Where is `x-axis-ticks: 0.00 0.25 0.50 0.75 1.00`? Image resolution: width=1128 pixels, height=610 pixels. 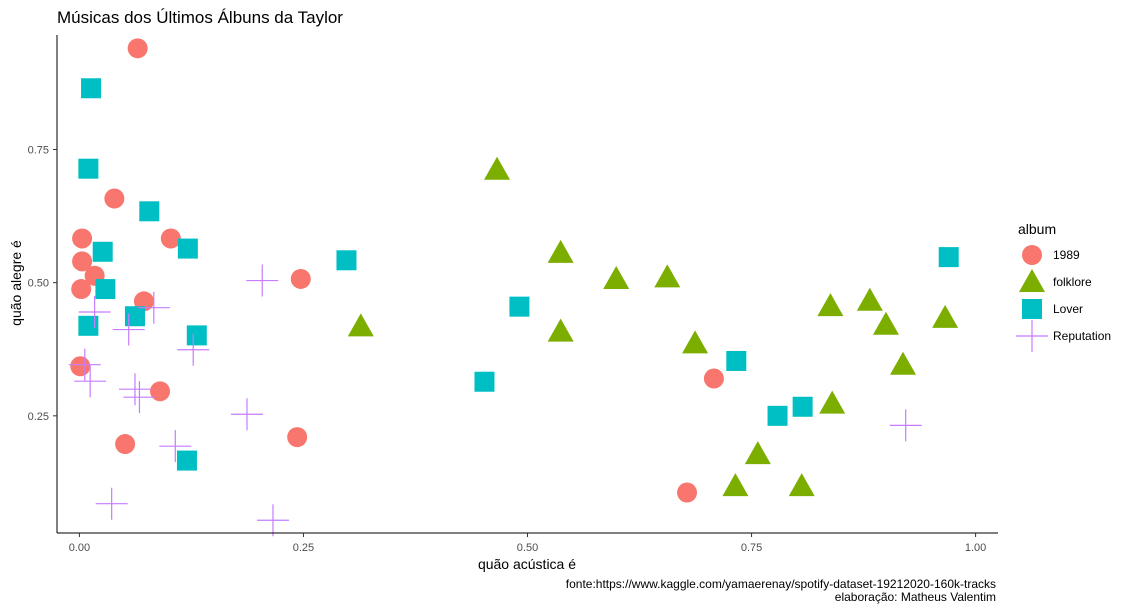
x-axis-ticks: 0.00 0.25 0.50 0.75 1.00 is located at coordinates (527, 543).